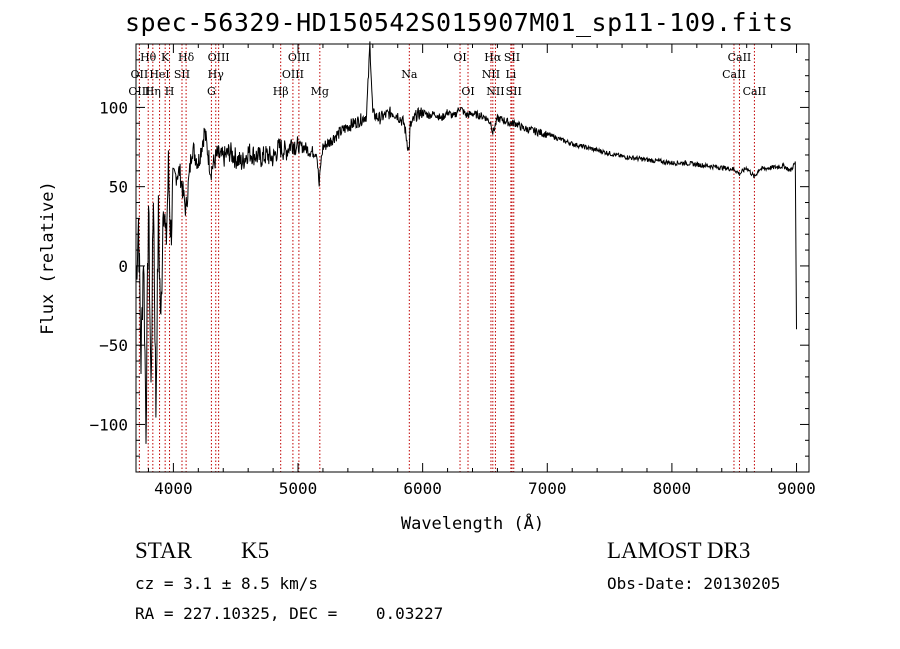 This screenshot has width=900, height=649. What do you see at coordinates (255, 550) in the screenshot?
I see `object-subclass: K5` at bounding box center [255, 550].